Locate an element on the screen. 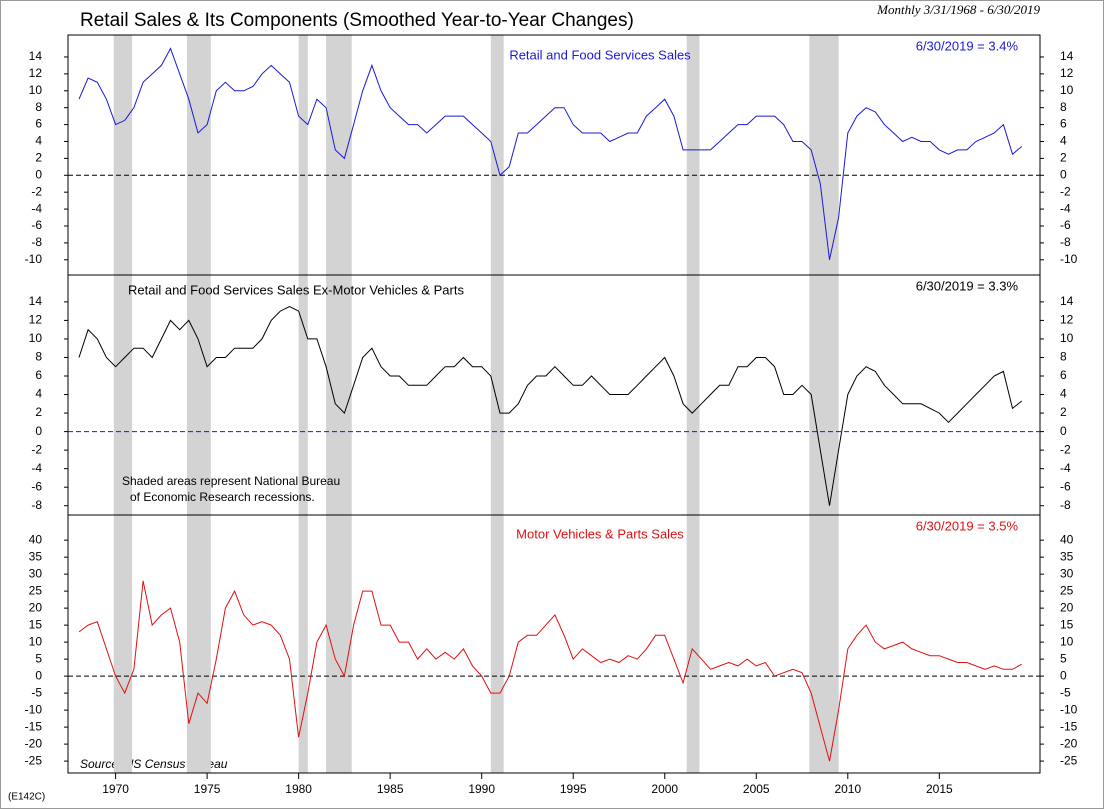 The image size is (1104, 809). series-label: Retail and Food Services Sales is located at coordinates (600, 54).